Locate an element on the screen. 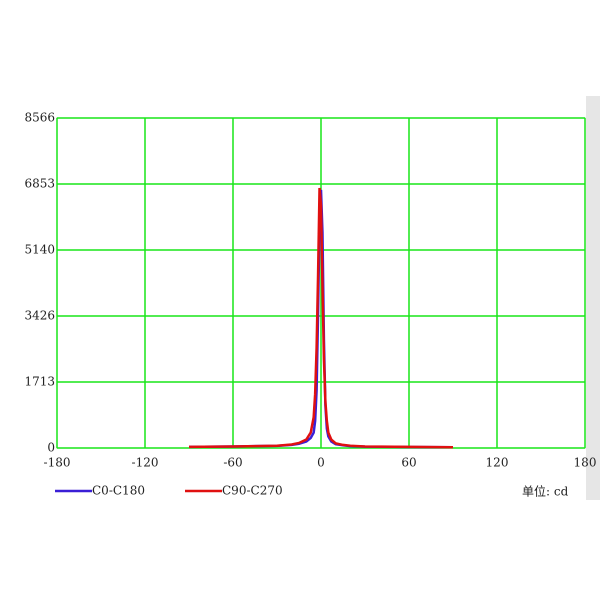 Image resolution: width=600 pixels, height=600 pixels. x-tick-label: -60 is located at coordinates (232, 463).